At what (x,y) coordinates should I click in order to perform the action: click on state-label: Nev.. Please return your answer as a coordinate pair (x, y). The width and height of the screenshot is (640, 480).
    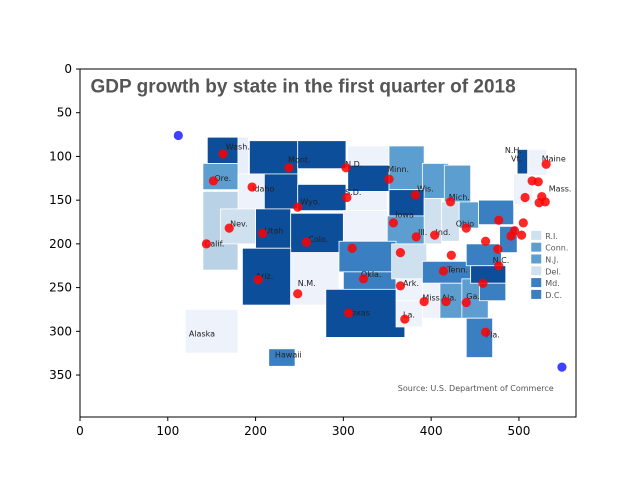
    Looking at the image, I should click on (239, 223).